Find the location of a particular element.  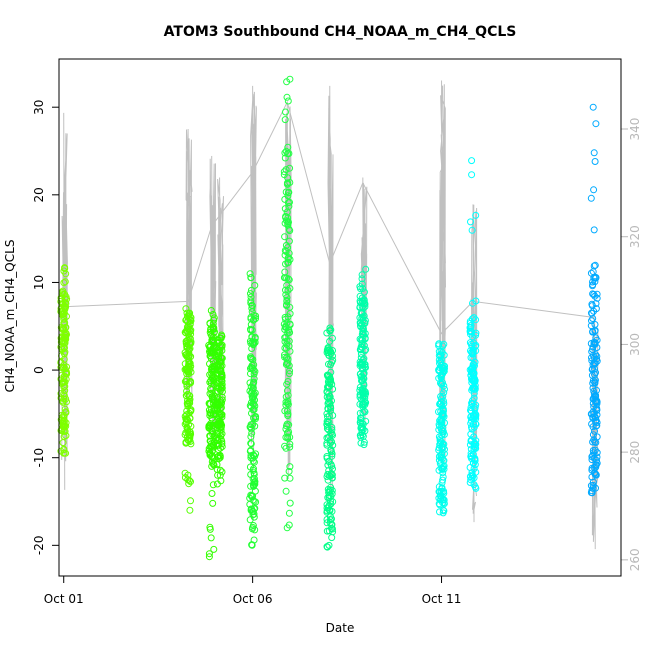

chart-title: ATOM3 Southbound CH4_NOAA_m_CH4_QCLS is located at coordinates (340, 32).